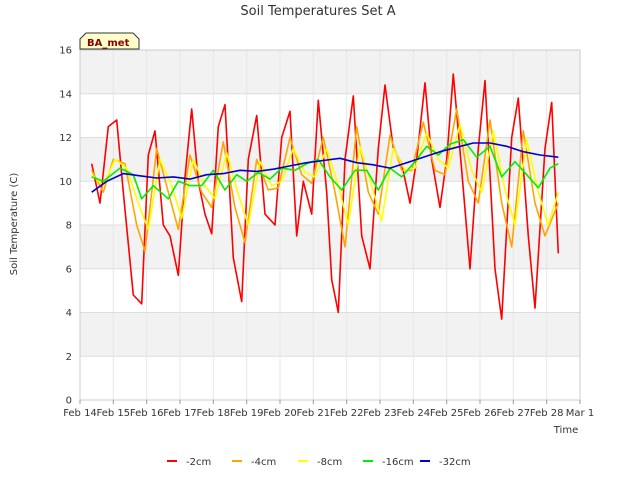 This screenshot has height=480, width=640. I want to click on series-line-32cm, so click(325, 167).